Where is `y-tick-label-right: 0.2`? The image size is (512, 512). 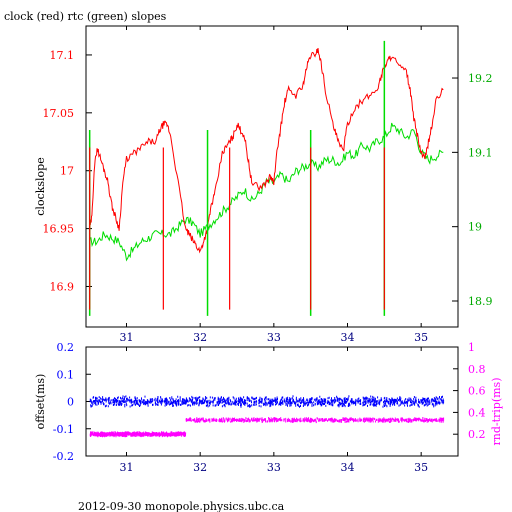 y-tick-label-right: 0.2 is located at coordinates (477, 434).